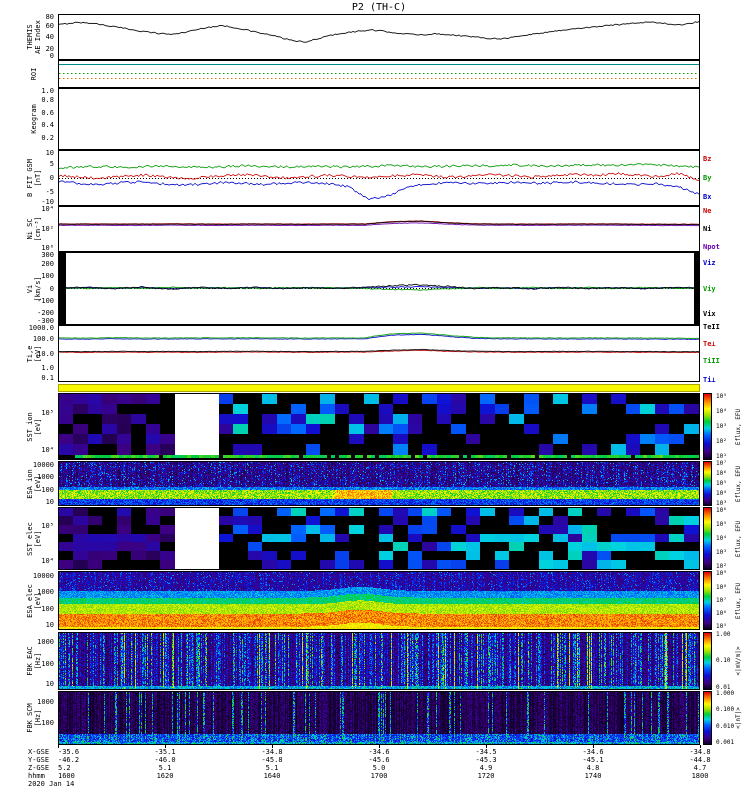 The height and width of the screenshot is (800, 750). I want to click on sst_ion-canvas, so click(379, 426).